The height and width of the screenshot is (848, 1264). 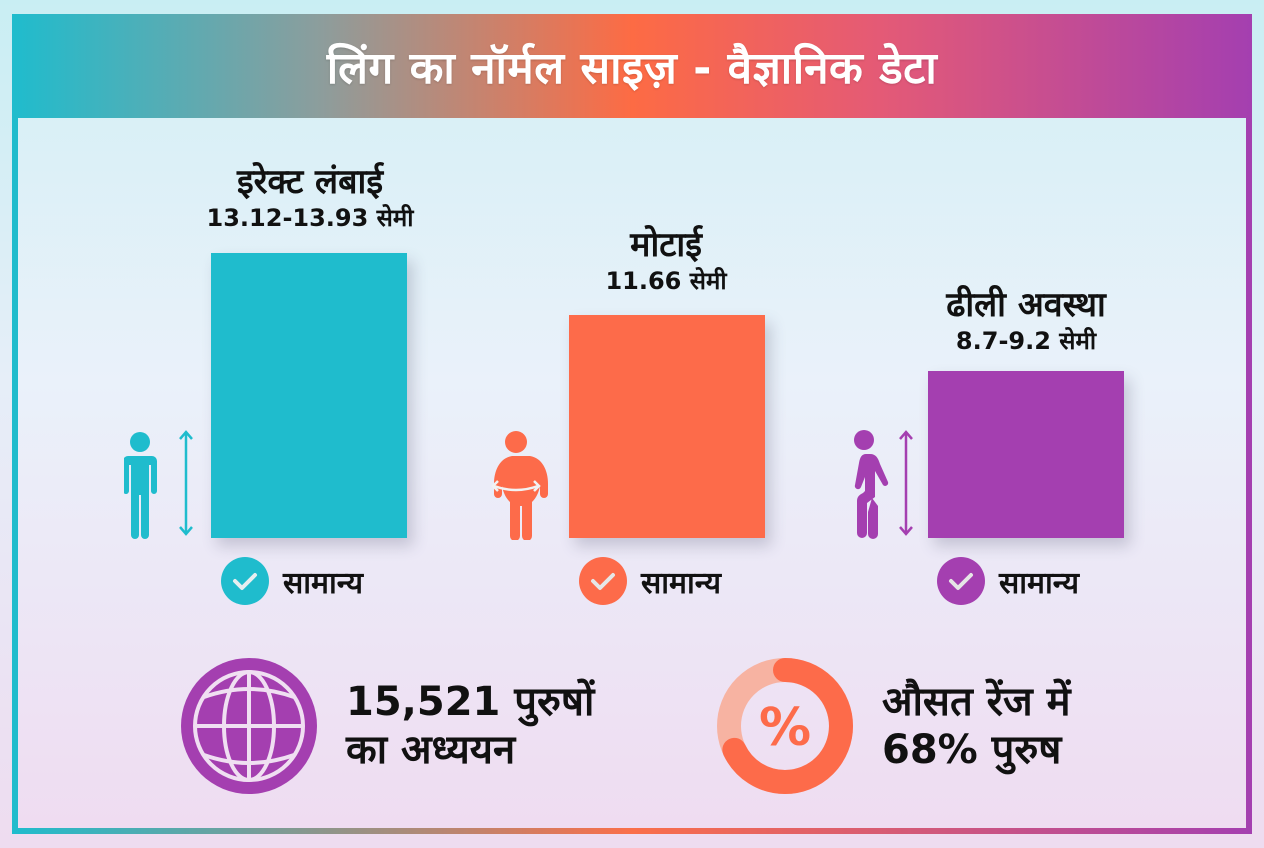 What do you see at coordinates (666, 281) in the screenshot?
I see `metric-value: 11.66 सेमी` at bounding box center [666, 281].